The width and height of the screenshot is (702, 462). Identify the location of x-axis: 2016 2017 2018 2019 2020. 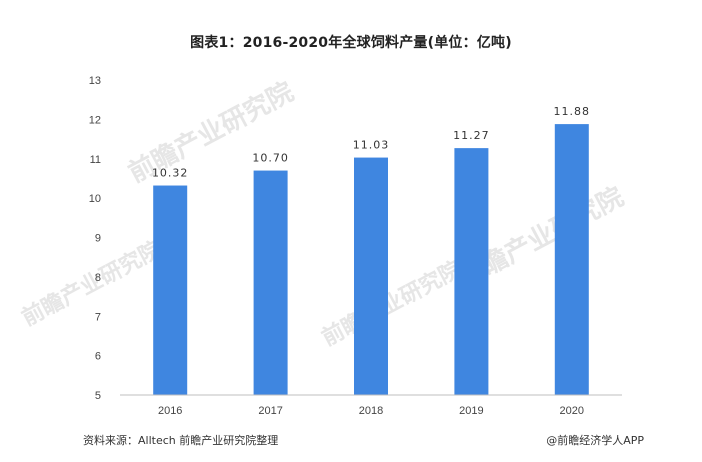
(371, 405).